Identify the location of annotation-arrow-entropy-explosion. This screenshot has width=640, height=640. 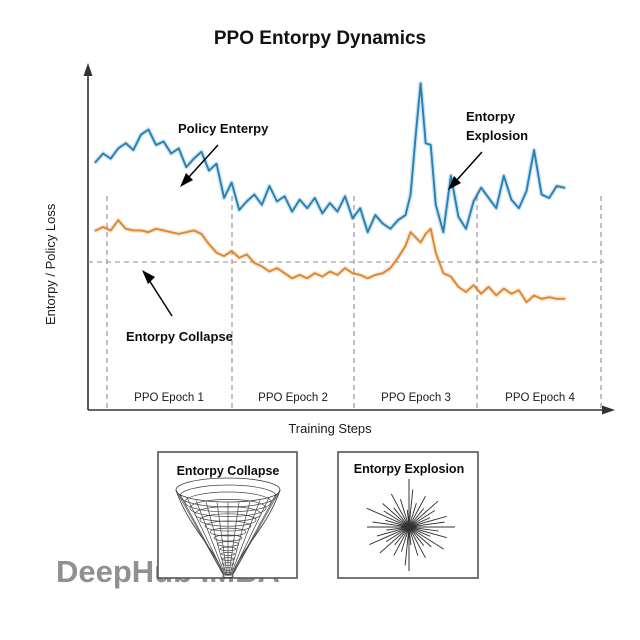
(465, 170).